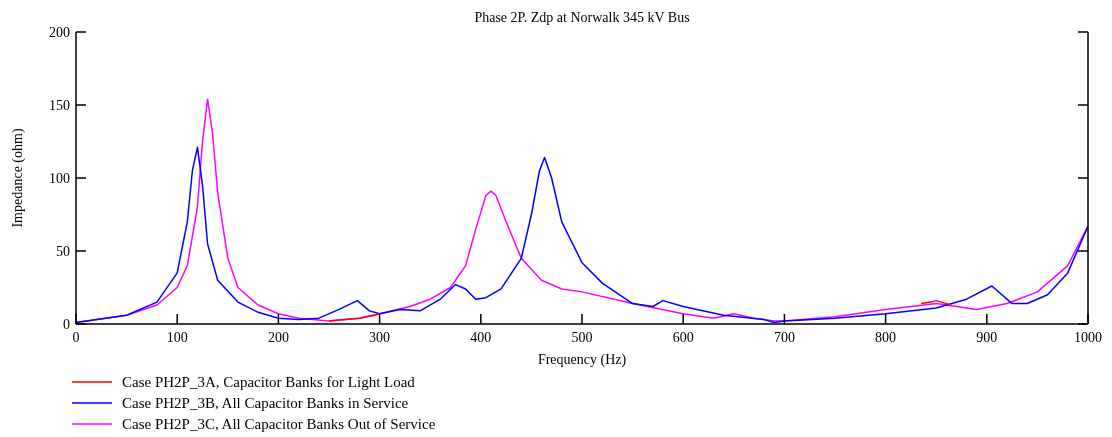  I want to click on y-axis-title: Impedance (ohm), so click(18, 178).